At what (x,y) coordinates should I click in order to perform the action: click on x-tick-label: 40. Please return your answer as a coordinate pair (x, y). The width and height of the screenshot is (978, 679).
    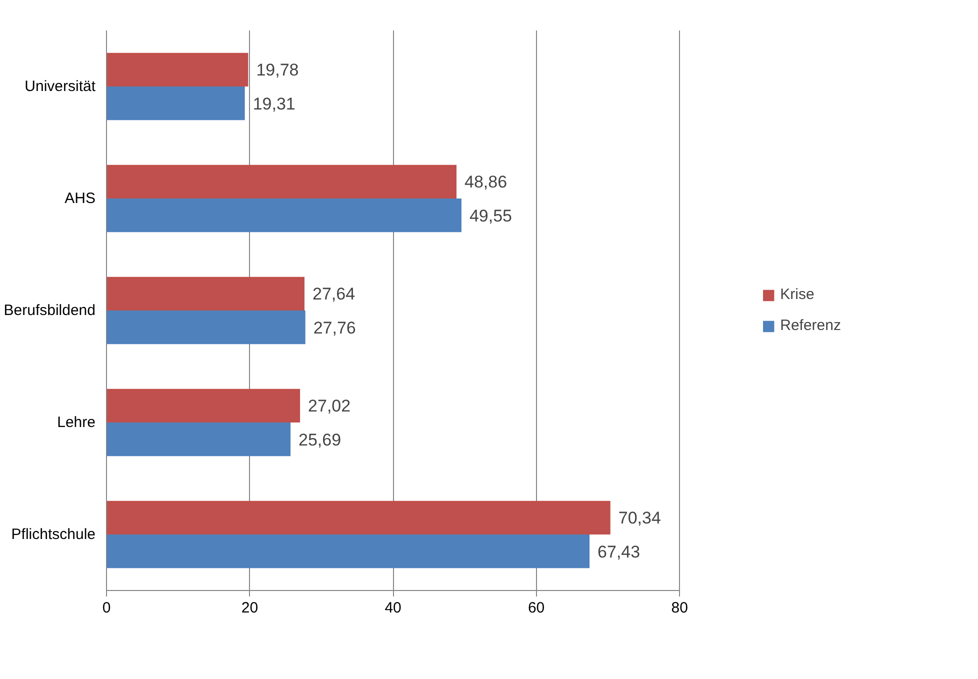
    Looking at the image, I should click on (393, 608).